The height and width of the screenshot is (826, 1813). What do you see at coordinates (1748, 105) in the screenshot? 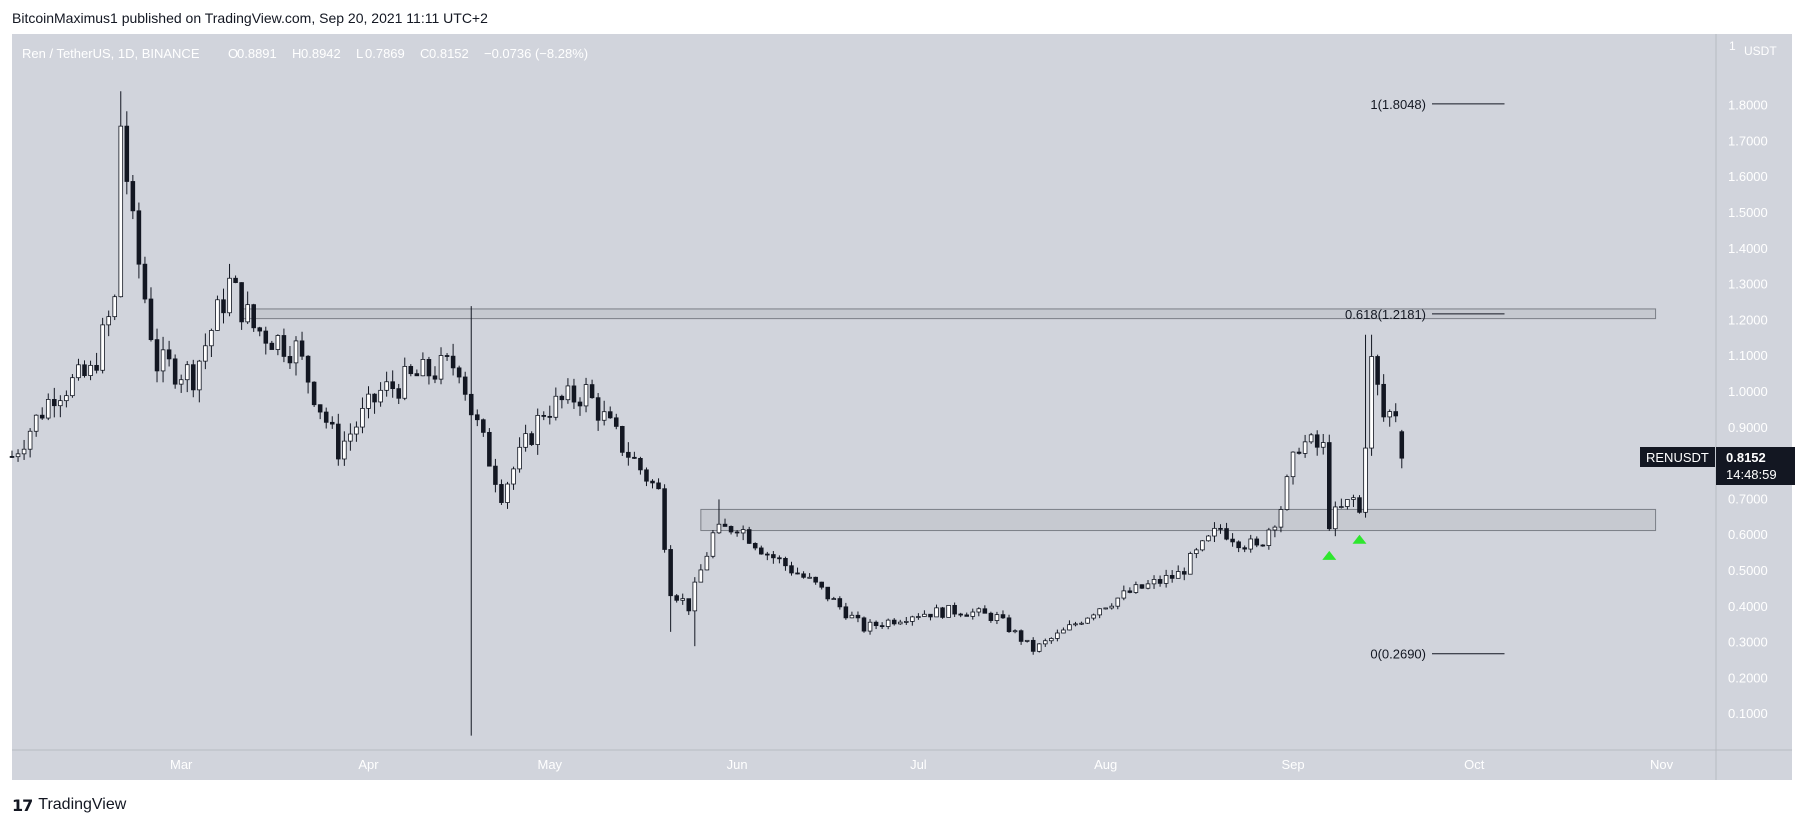
I see `price-tick-label: 1.8000` at bounding box center [1748, 105].